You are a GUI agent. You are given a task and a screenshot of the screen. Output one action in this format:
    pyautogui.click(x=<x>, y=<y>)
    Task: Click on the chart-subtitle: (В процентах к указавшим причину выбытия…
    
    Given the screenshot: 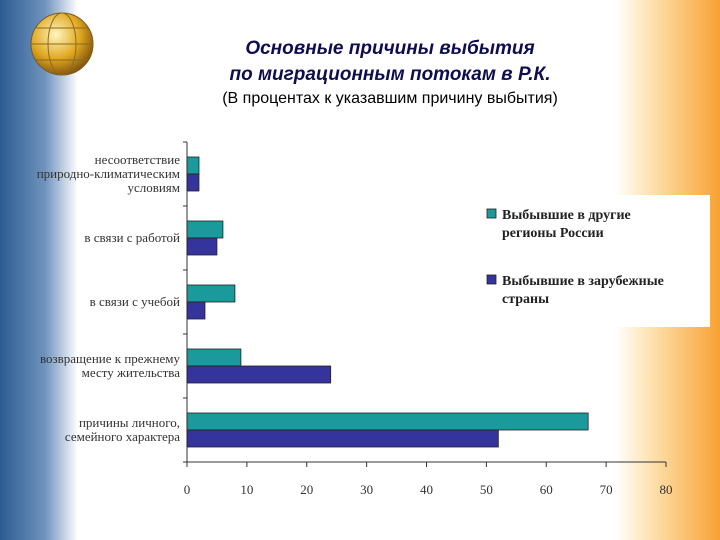 What is the action you would take?
    pyautogui.click(x=390, y=98)
    